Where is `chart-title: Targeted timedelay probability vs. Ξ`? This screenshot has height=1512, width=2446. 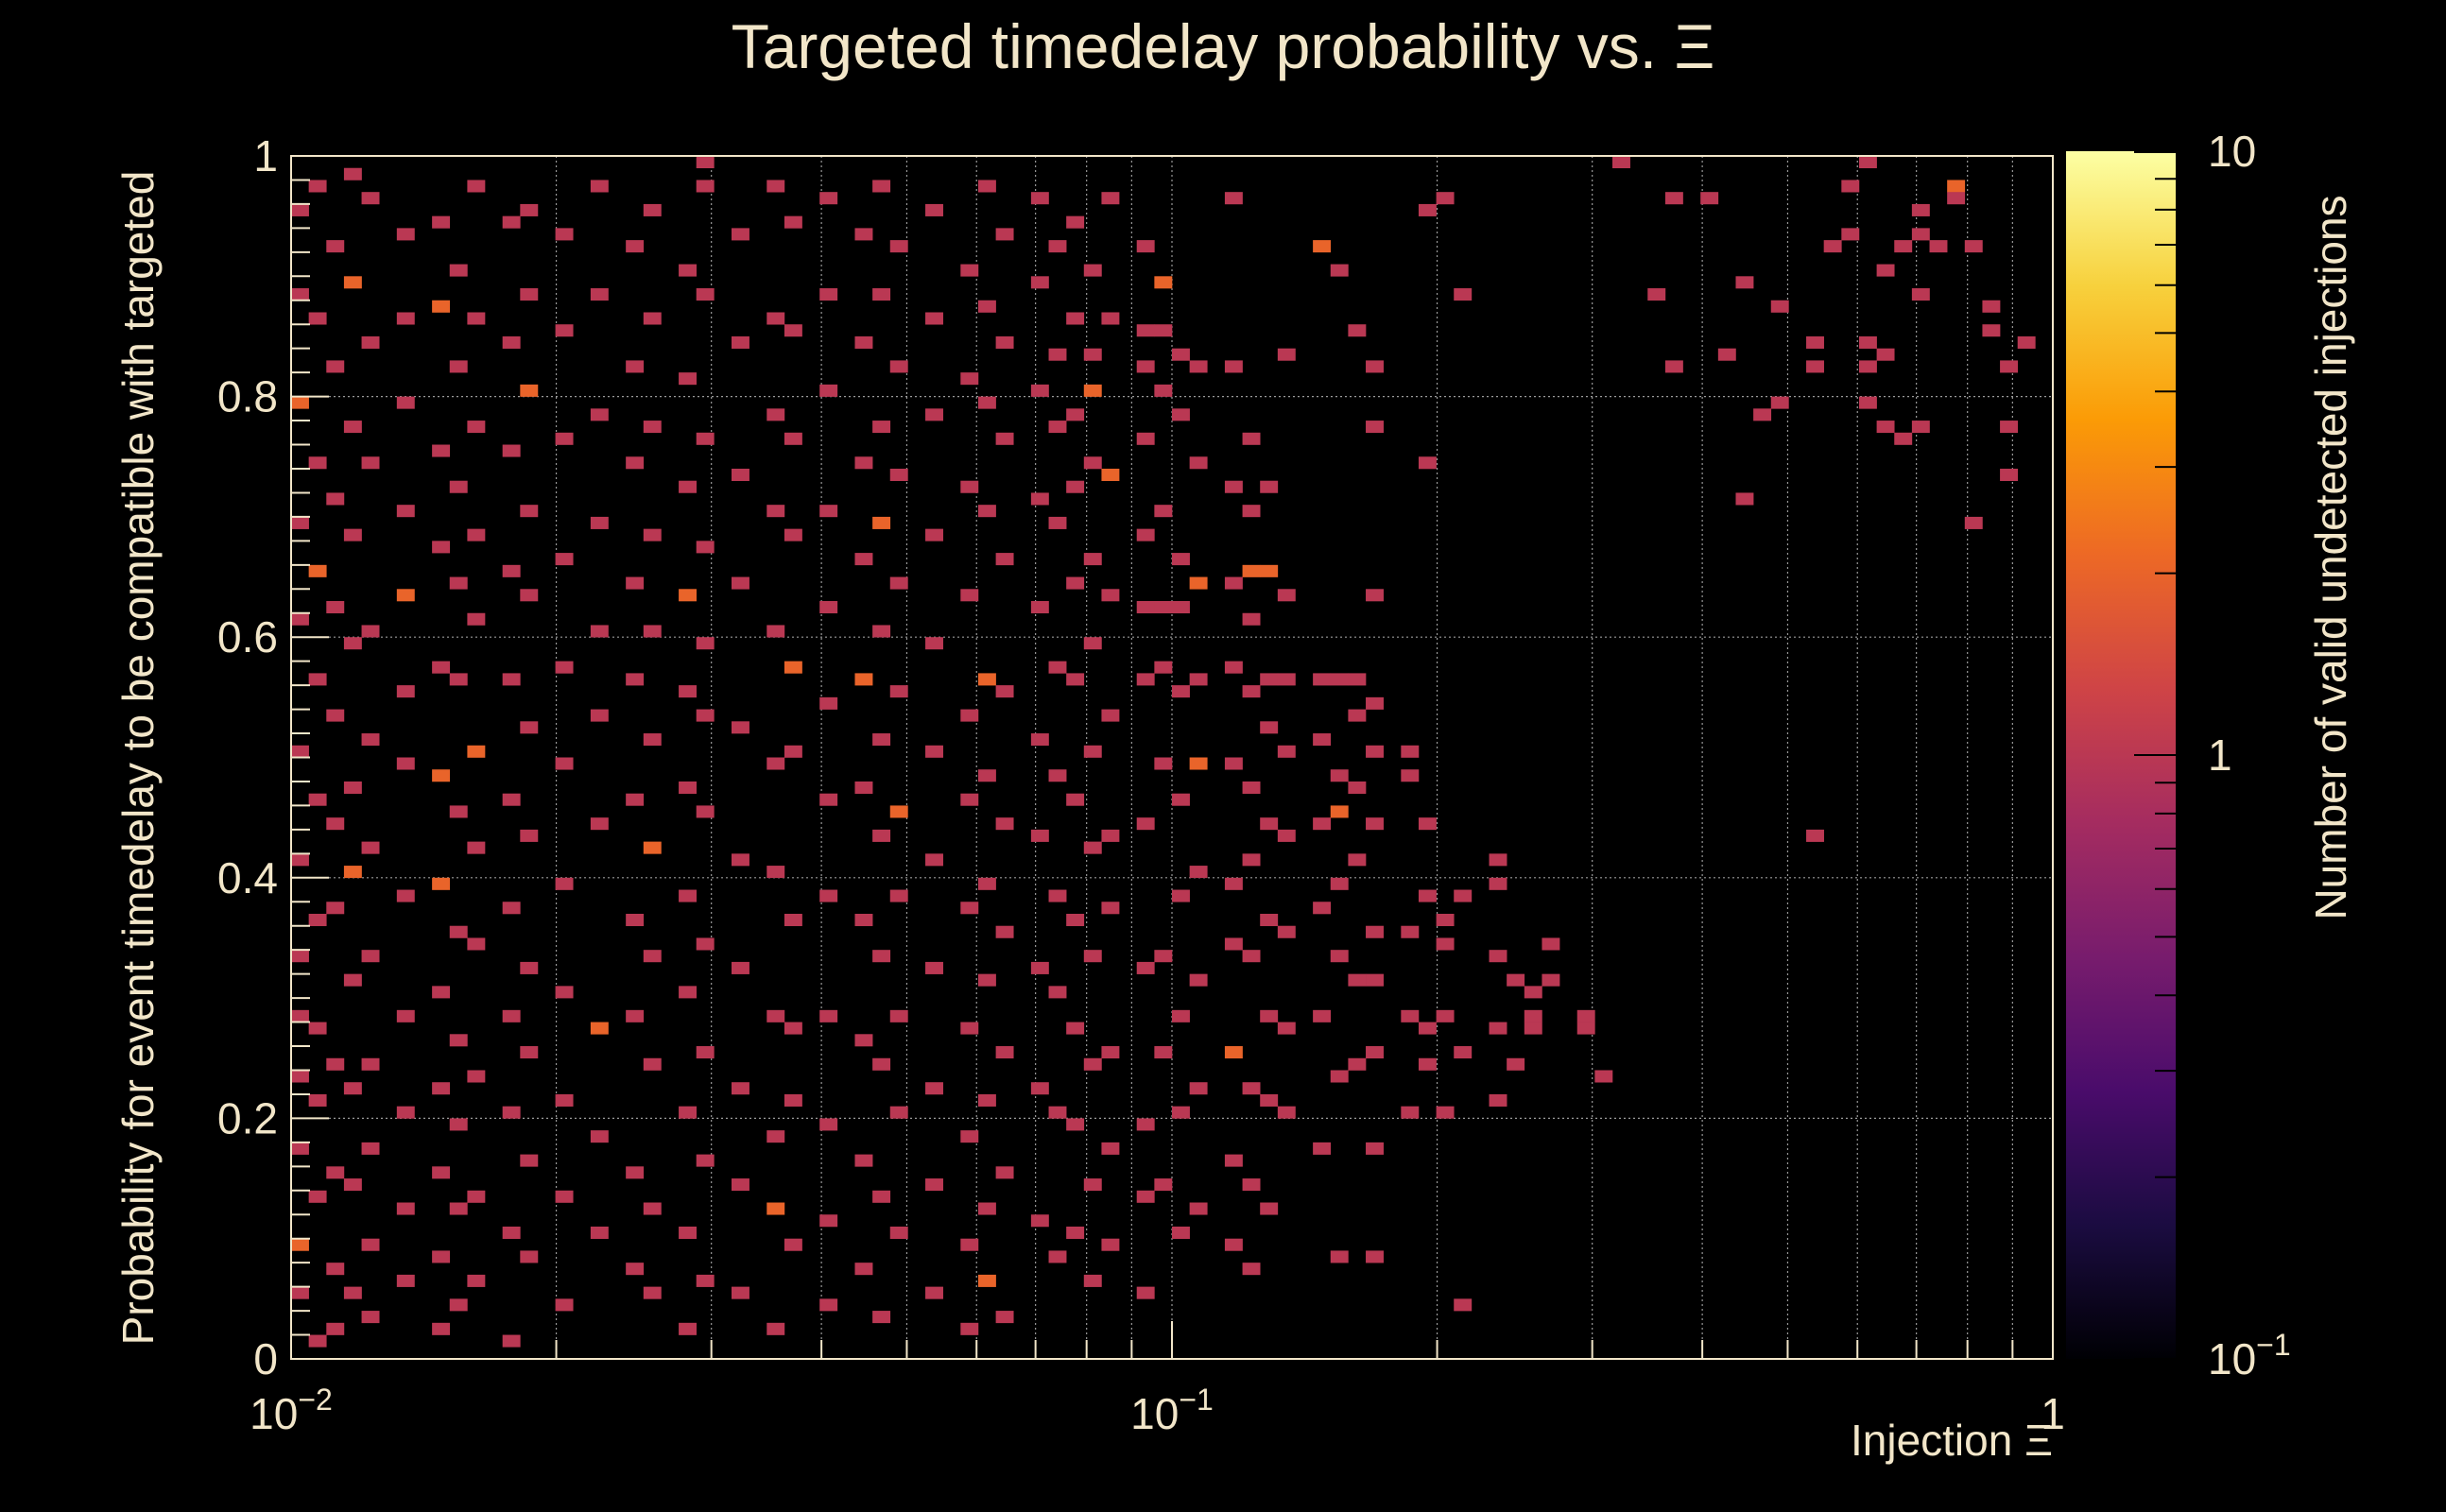
chart-title: Targeted timedelay probability vs. Ξ is located at coordinates (1224, 46).